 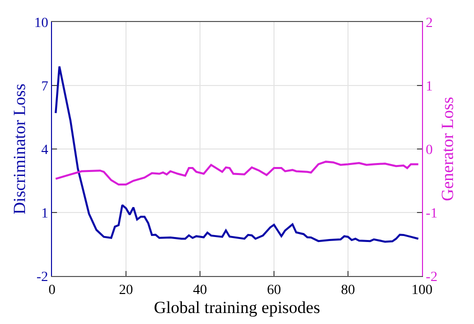 I want to click on x-tick-label: 20, so click(x=126, y=290).